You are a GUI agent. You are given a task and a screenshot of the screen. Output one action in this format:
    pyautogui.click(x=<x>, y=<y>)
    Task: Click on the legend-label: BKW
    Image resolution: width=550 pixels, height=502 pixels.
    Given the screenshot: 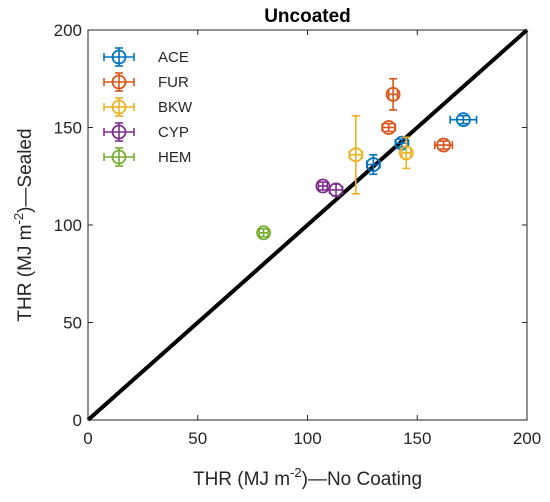 What is the action you would take?
    pyautogui.click(x=175, y=107)
    